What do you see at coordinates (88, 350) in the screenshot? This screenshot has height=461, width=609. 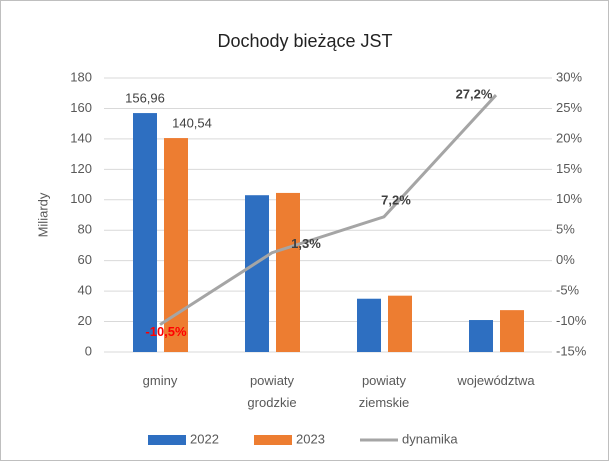 I see `y-tick-label: 0` at bounding box center [88, 350].